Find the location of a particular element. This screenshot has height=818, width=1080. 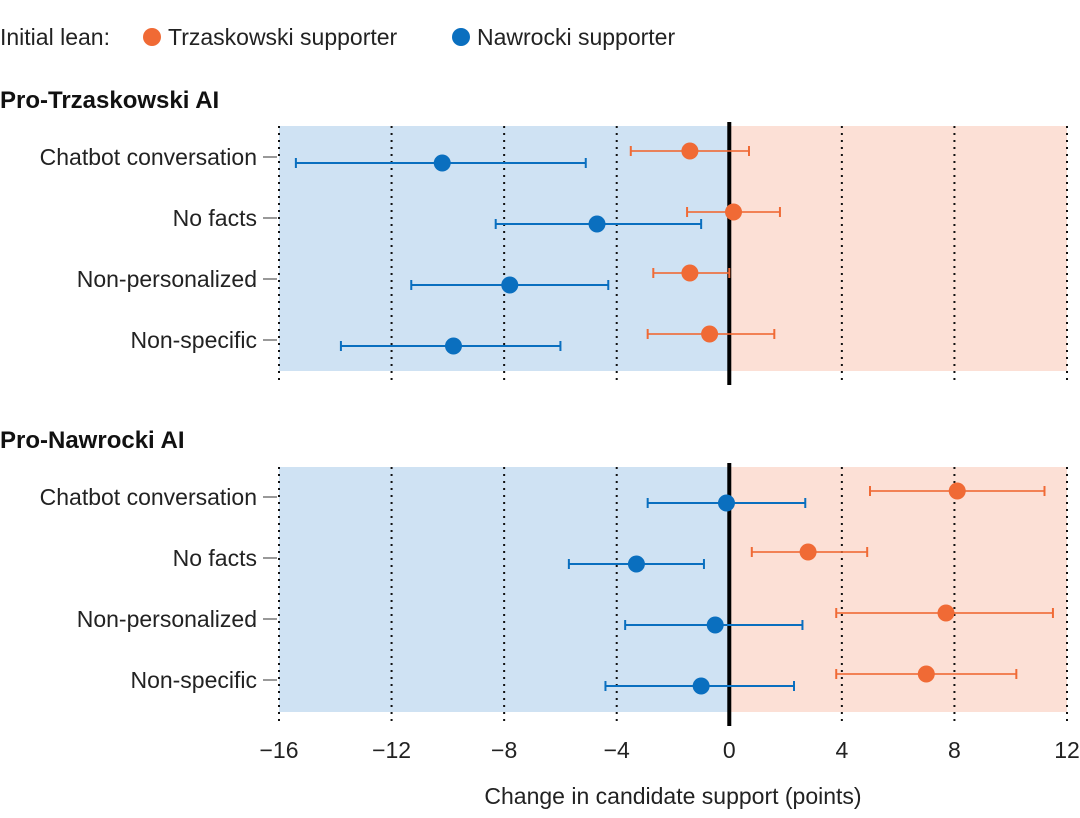

legend-title: Initial lean: is located at coordinates (55, 37).